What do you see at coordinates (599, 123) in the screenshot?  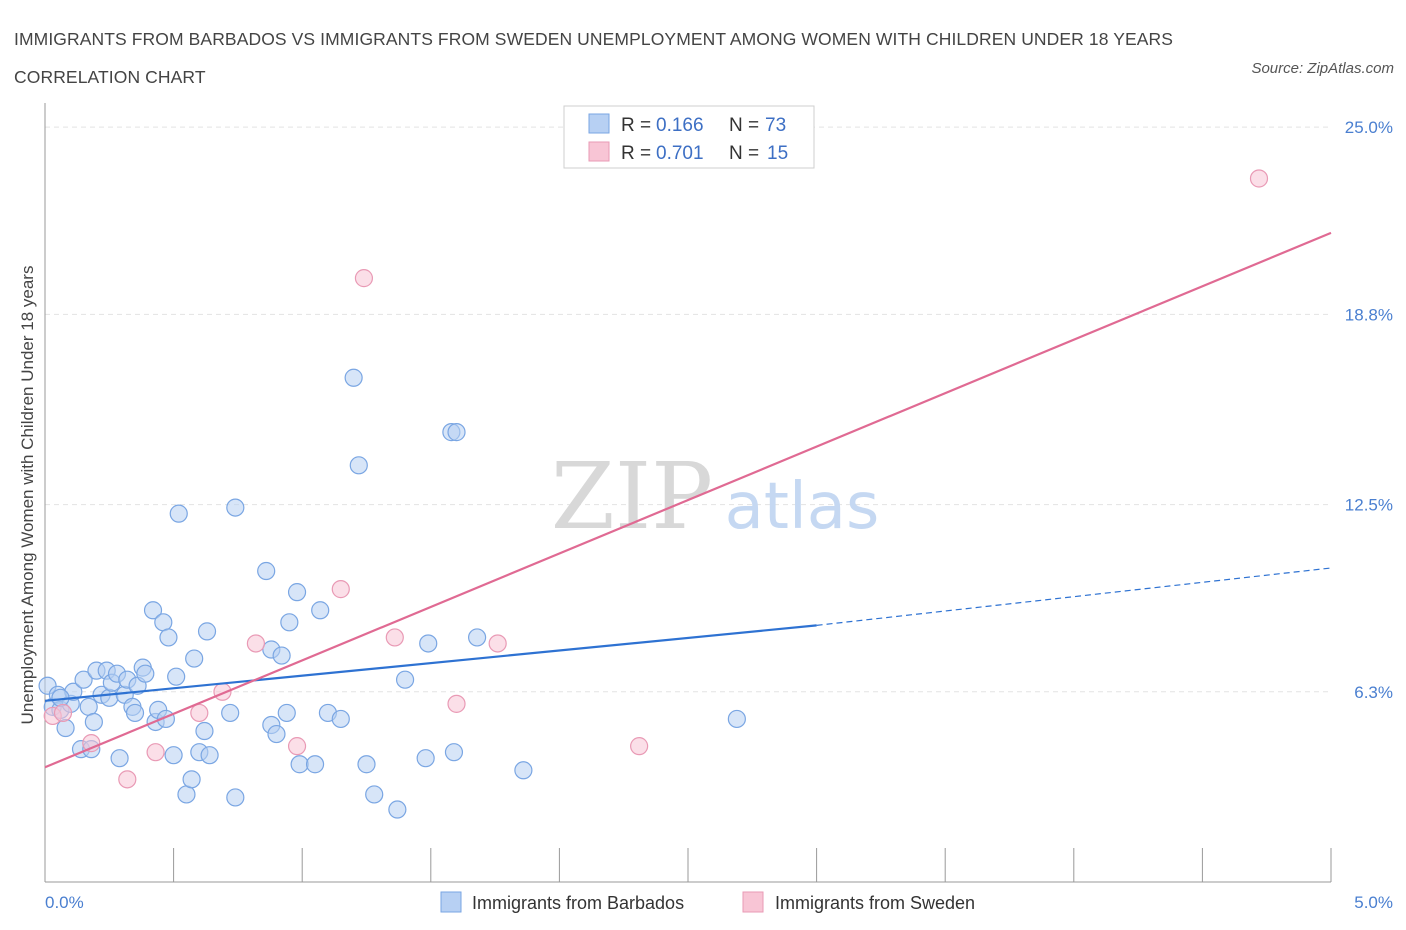 I see `legend-swatch-barbados` at bounding box center [599, 123].